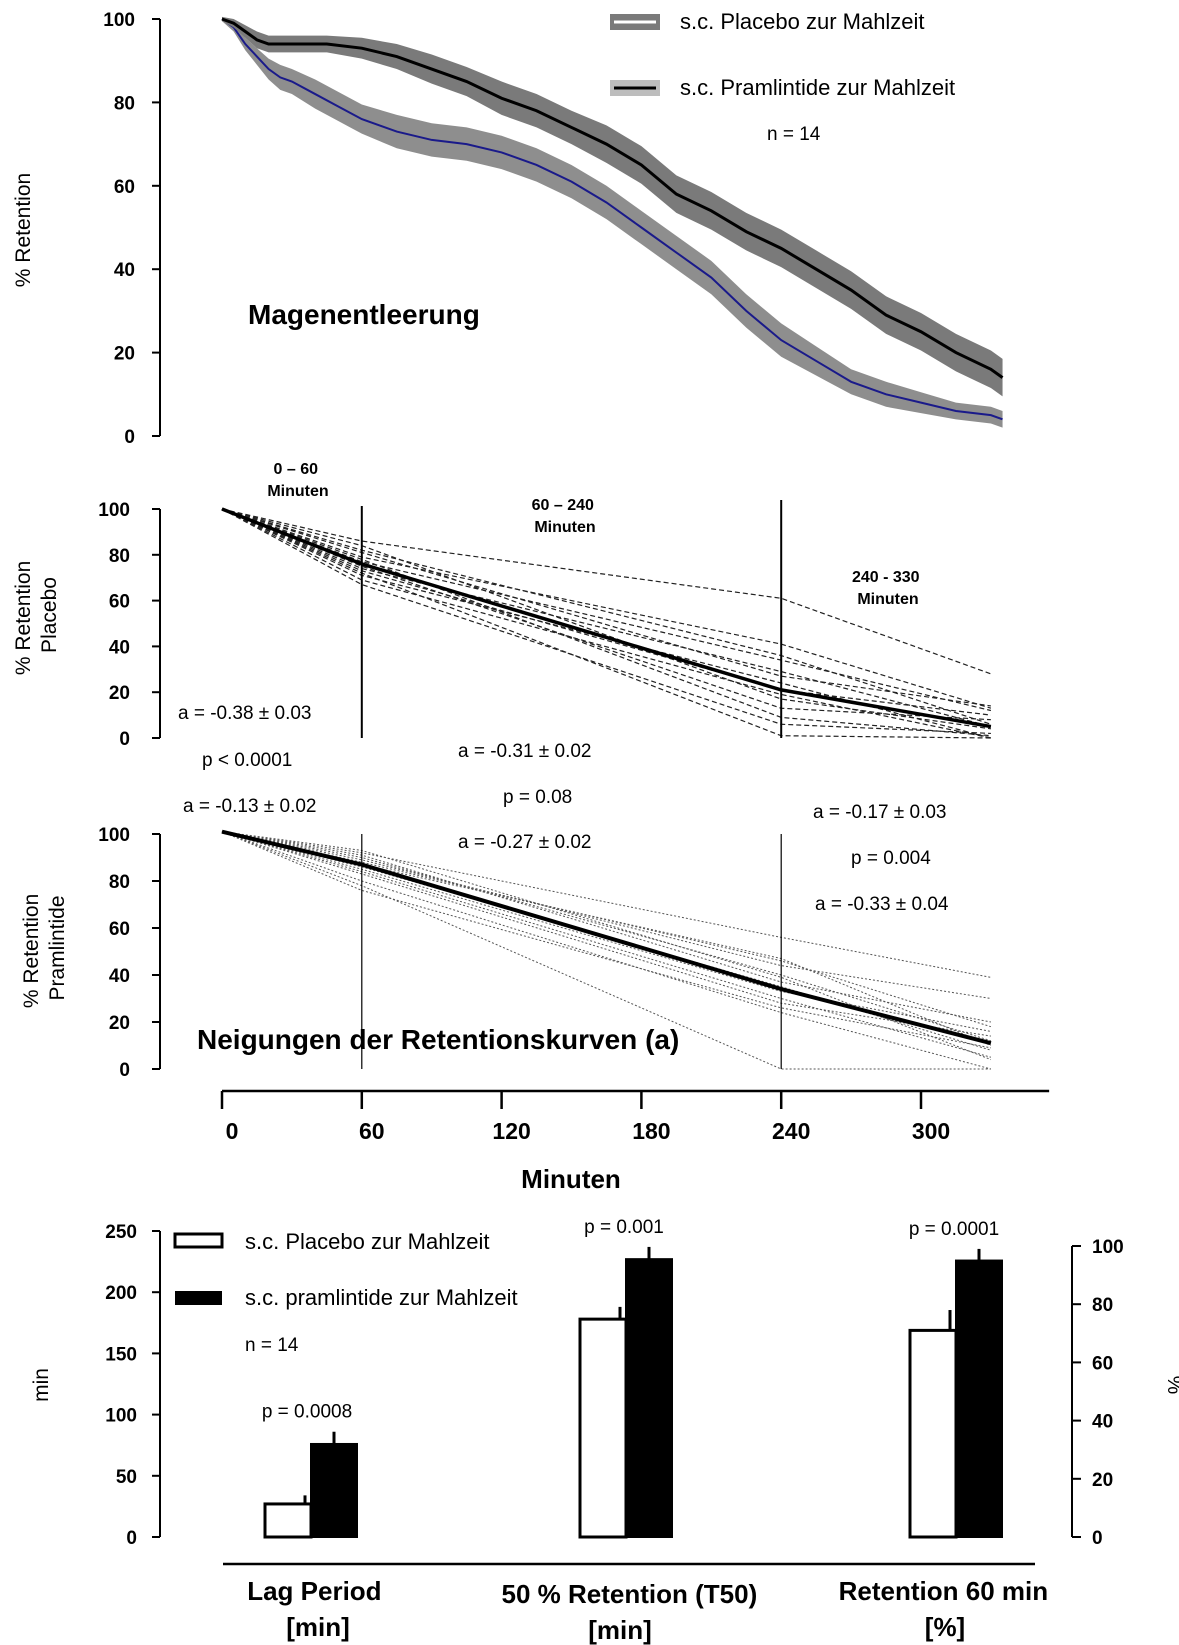  I want to click on segment-header-60-240: 60 – 240 Minuten, so click(565, 516).